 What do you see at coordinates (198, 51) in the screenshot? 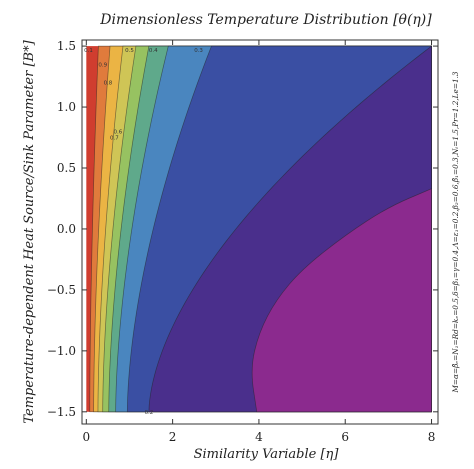
I see `contour-value-label: 0.3` at bounding box center [198, 51].